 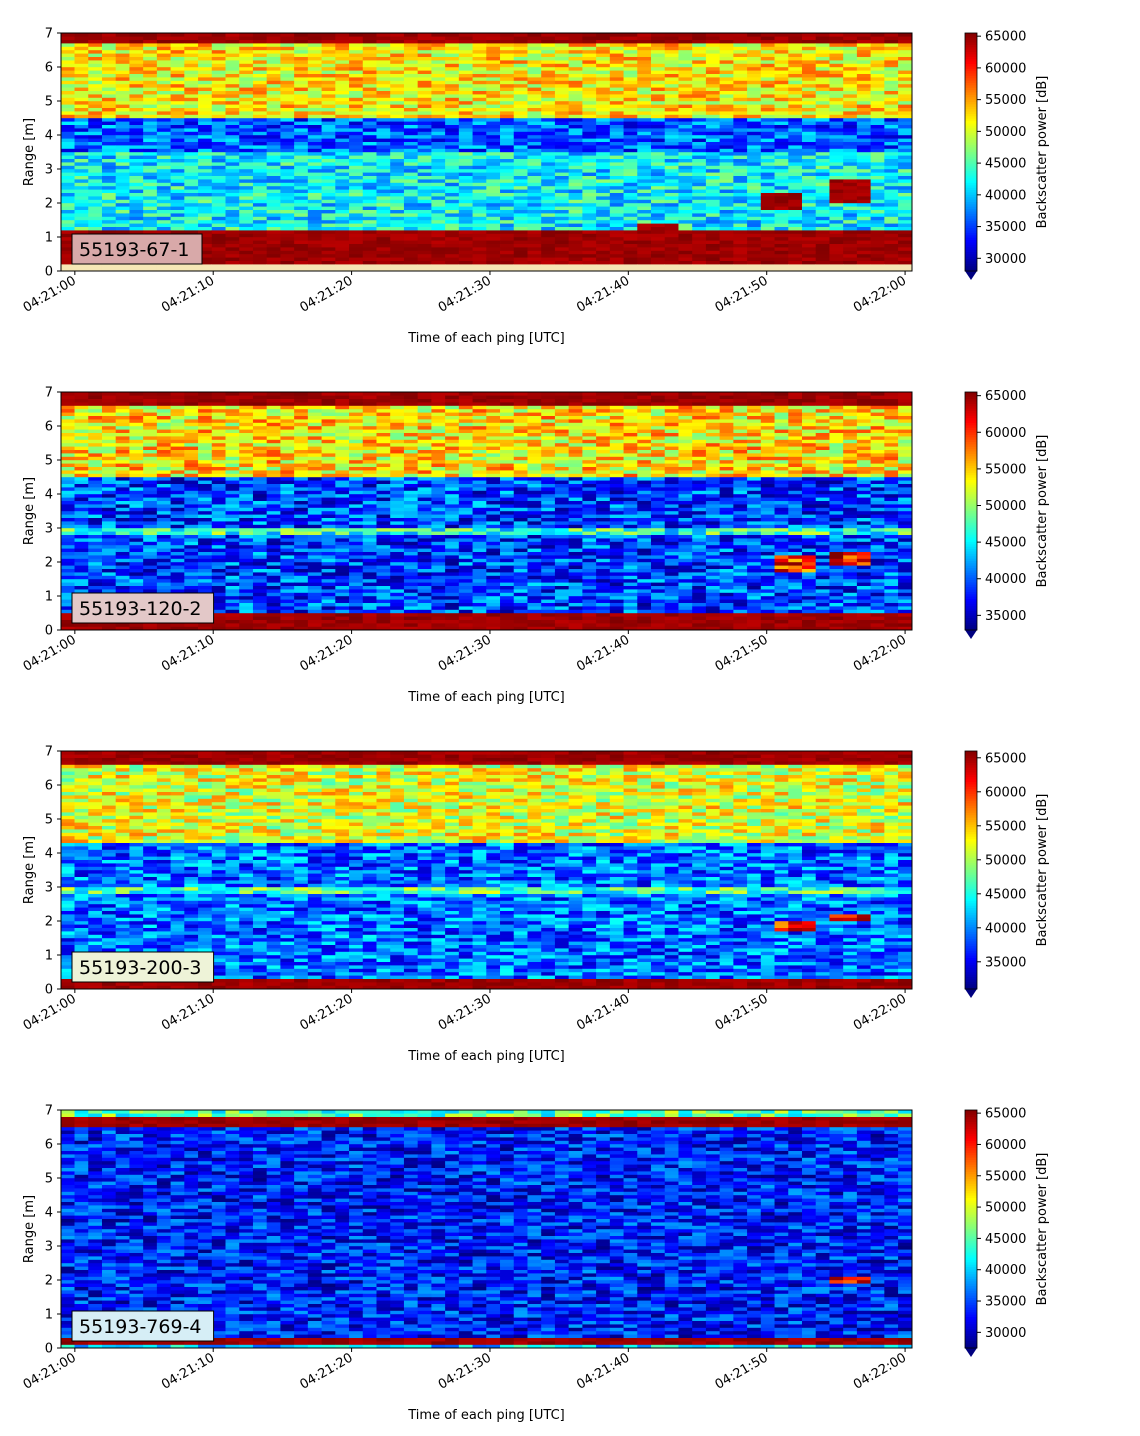 I want to click on colorbar-frame, so click(x=971, y=152).